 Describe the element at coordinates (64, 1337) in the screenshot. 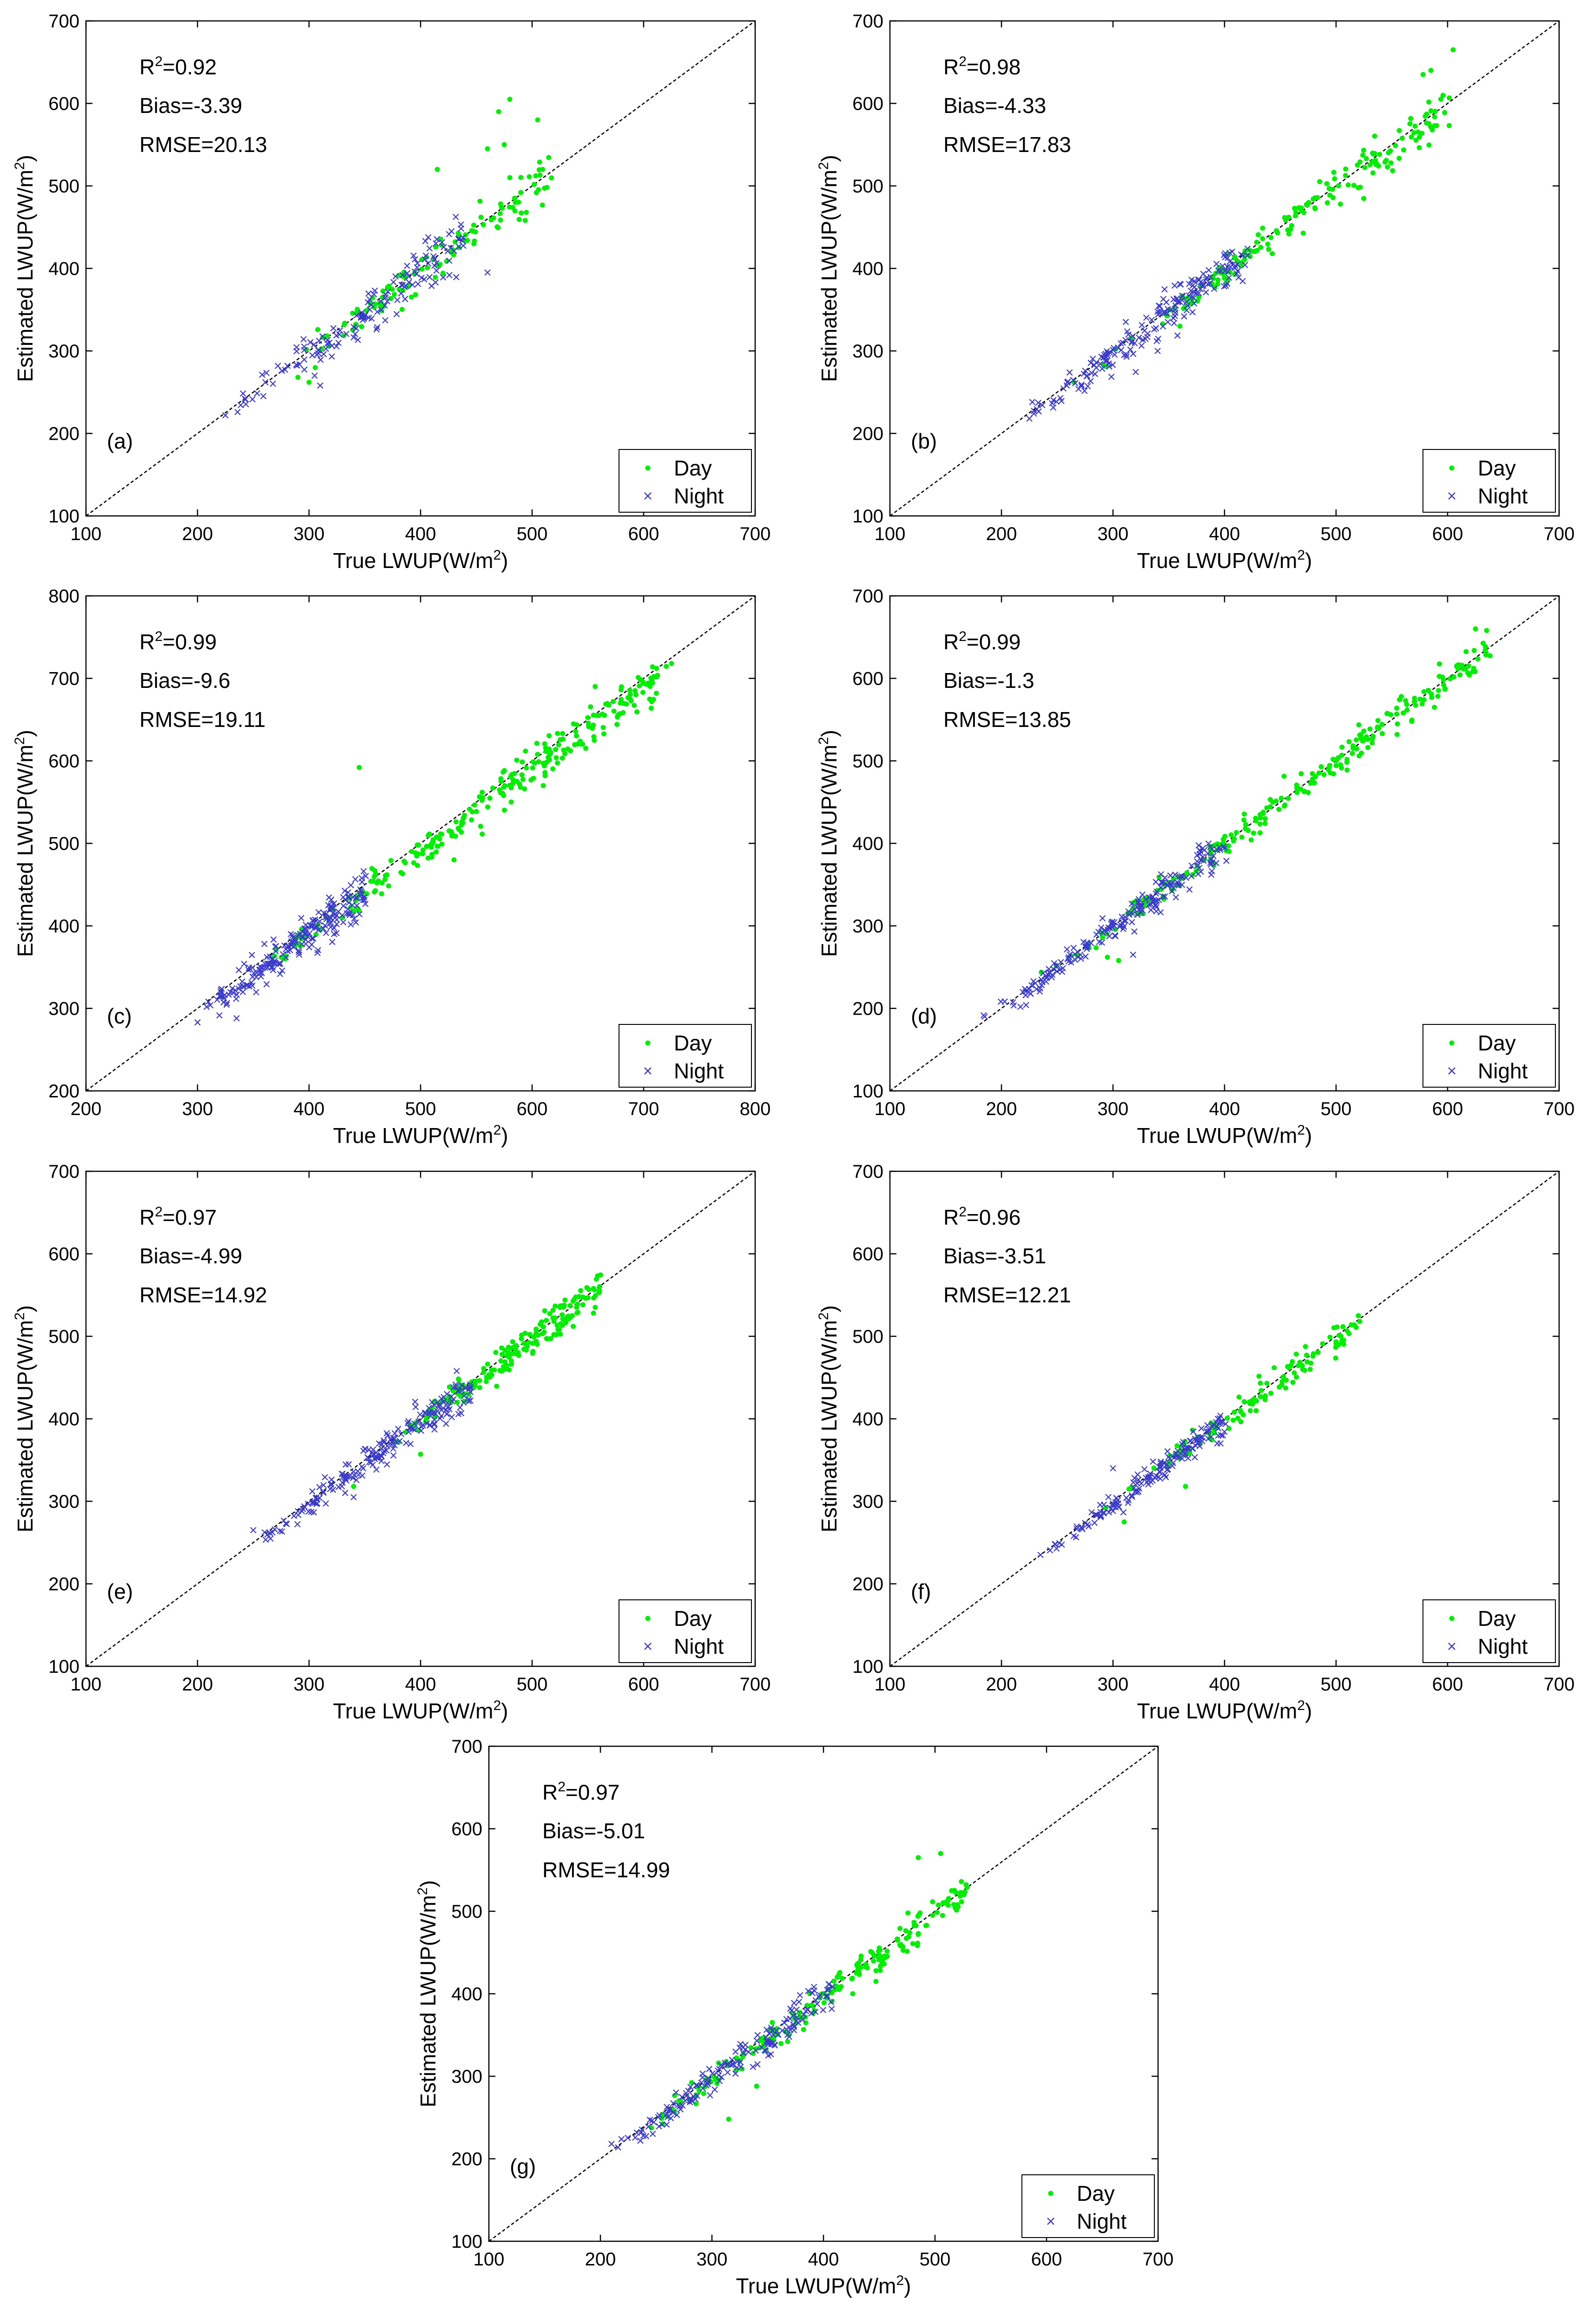

I see `y-tick-label: 500` at that location.